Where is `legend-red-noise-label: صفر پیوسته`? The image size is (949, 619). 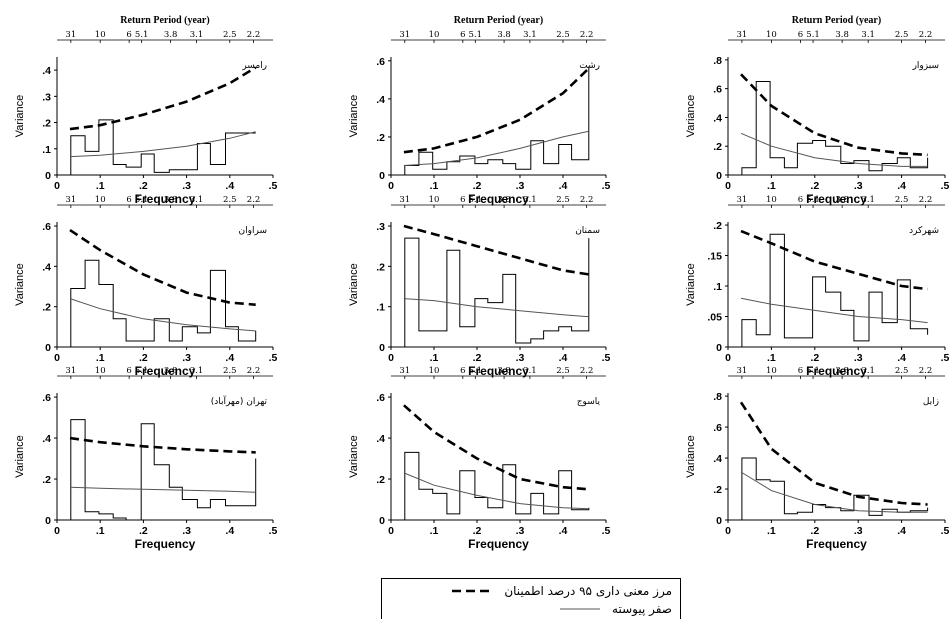
legend-red-noise-label: صفر پیوسته is located at coordinates (642, 609).